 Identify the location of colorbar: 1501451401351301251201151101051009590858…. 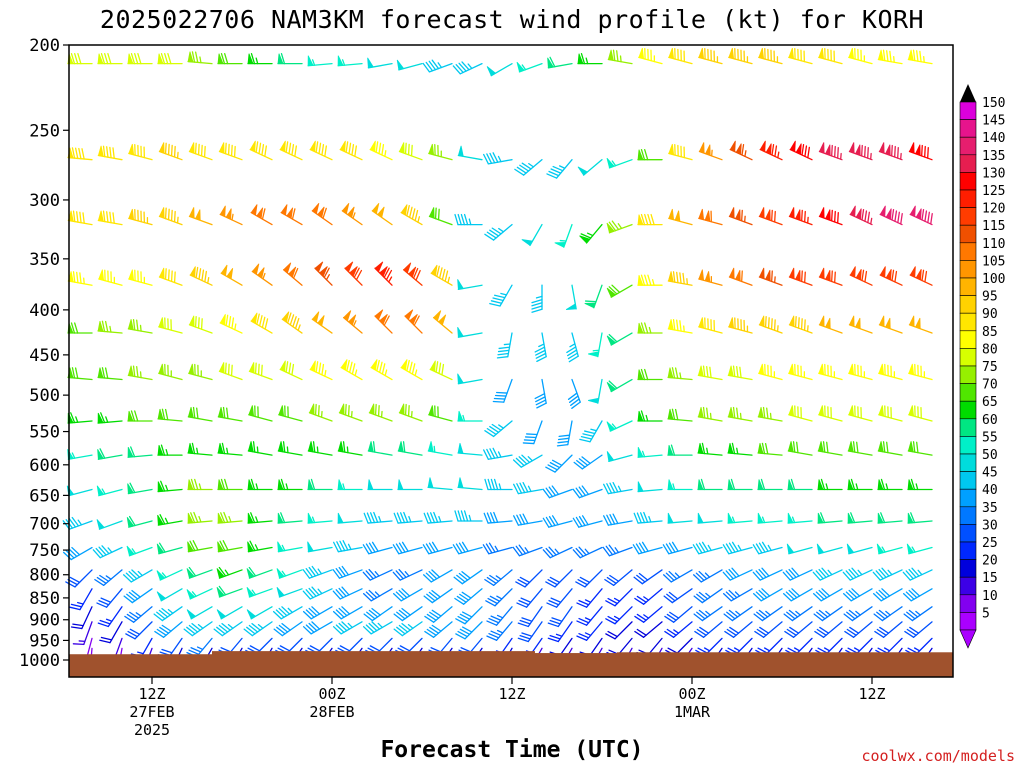
(982, 366).